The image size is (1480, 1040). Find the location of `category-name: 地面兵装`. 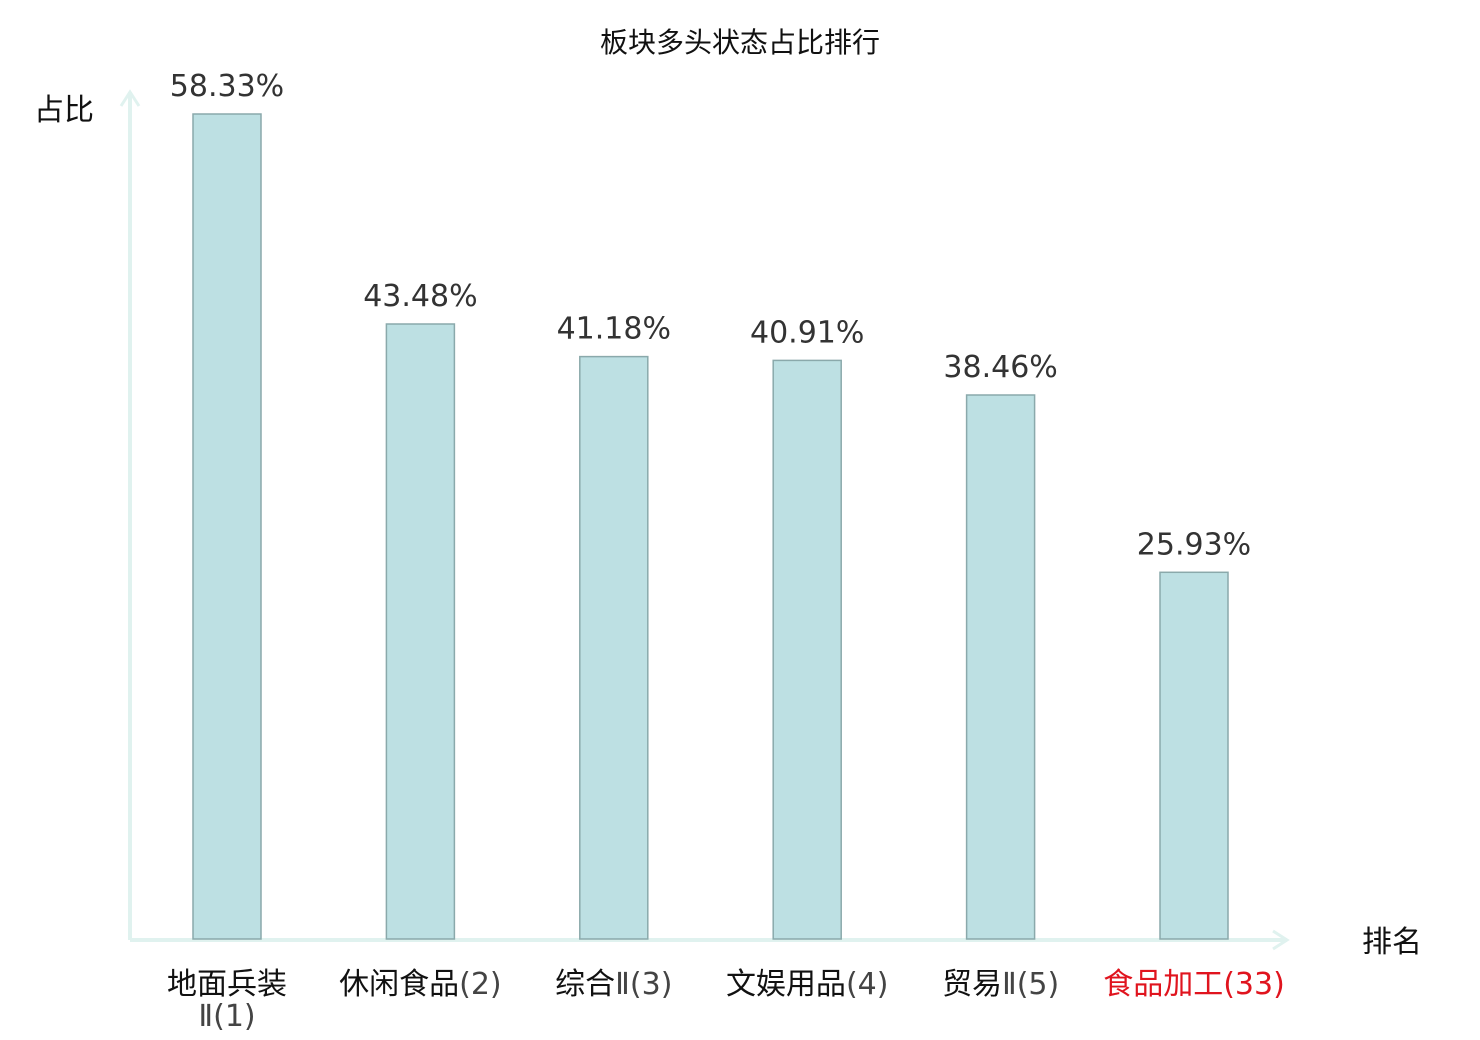

category-name: 地面兵装 is located at coordinates (227, 984).